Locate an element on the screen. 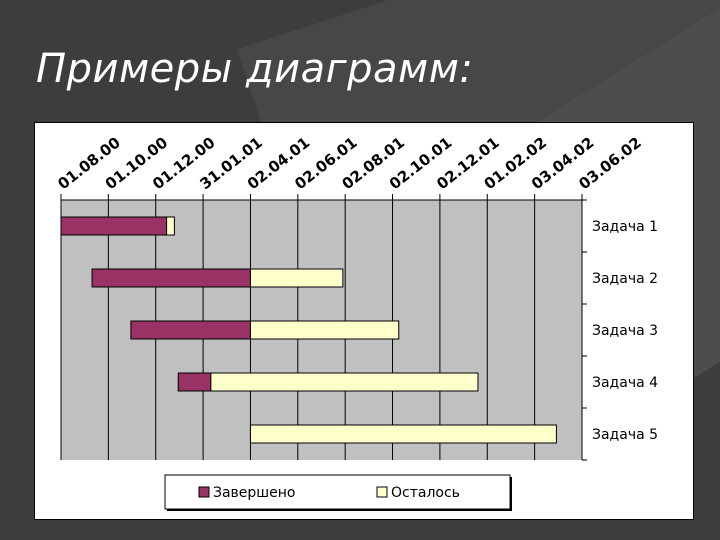 The width and height of the screenshot is (720, 540). category-label: Задача 3 is located at coordinates (625, 331).